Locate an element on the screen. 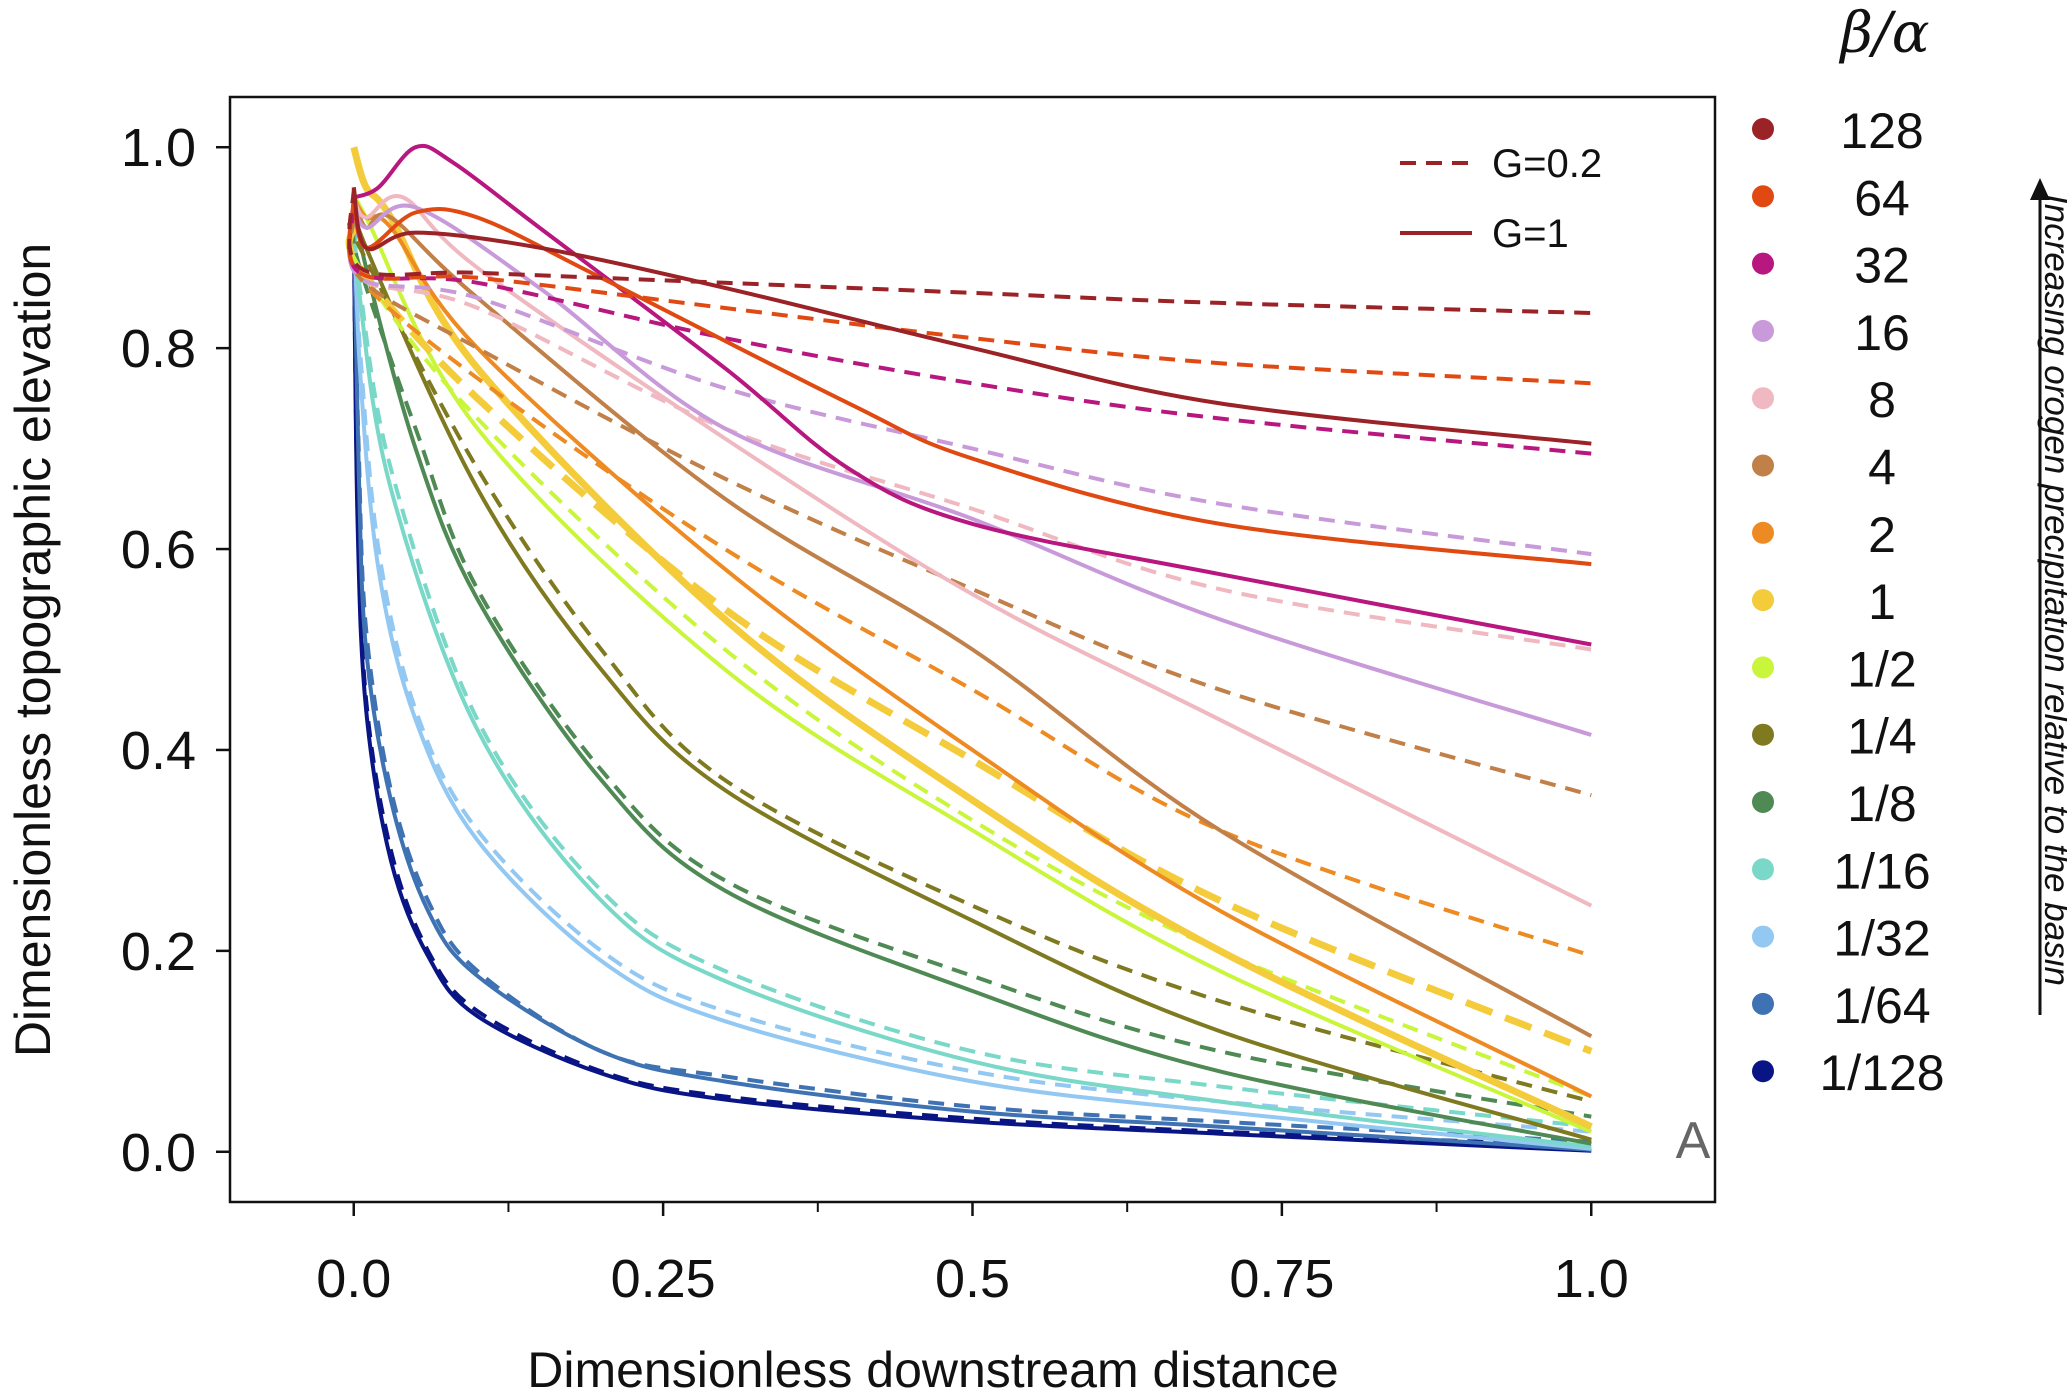  y-tick-label: 0.6 is located at coordinates (158, 550).